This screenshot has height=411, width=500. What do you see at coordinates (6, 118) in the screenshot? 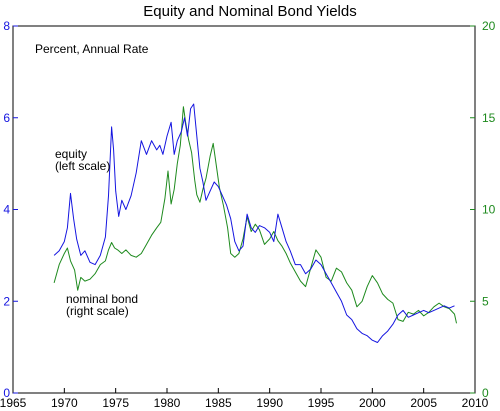
I see `left-y-tick-label: 6` at bounding box center [6, 118].